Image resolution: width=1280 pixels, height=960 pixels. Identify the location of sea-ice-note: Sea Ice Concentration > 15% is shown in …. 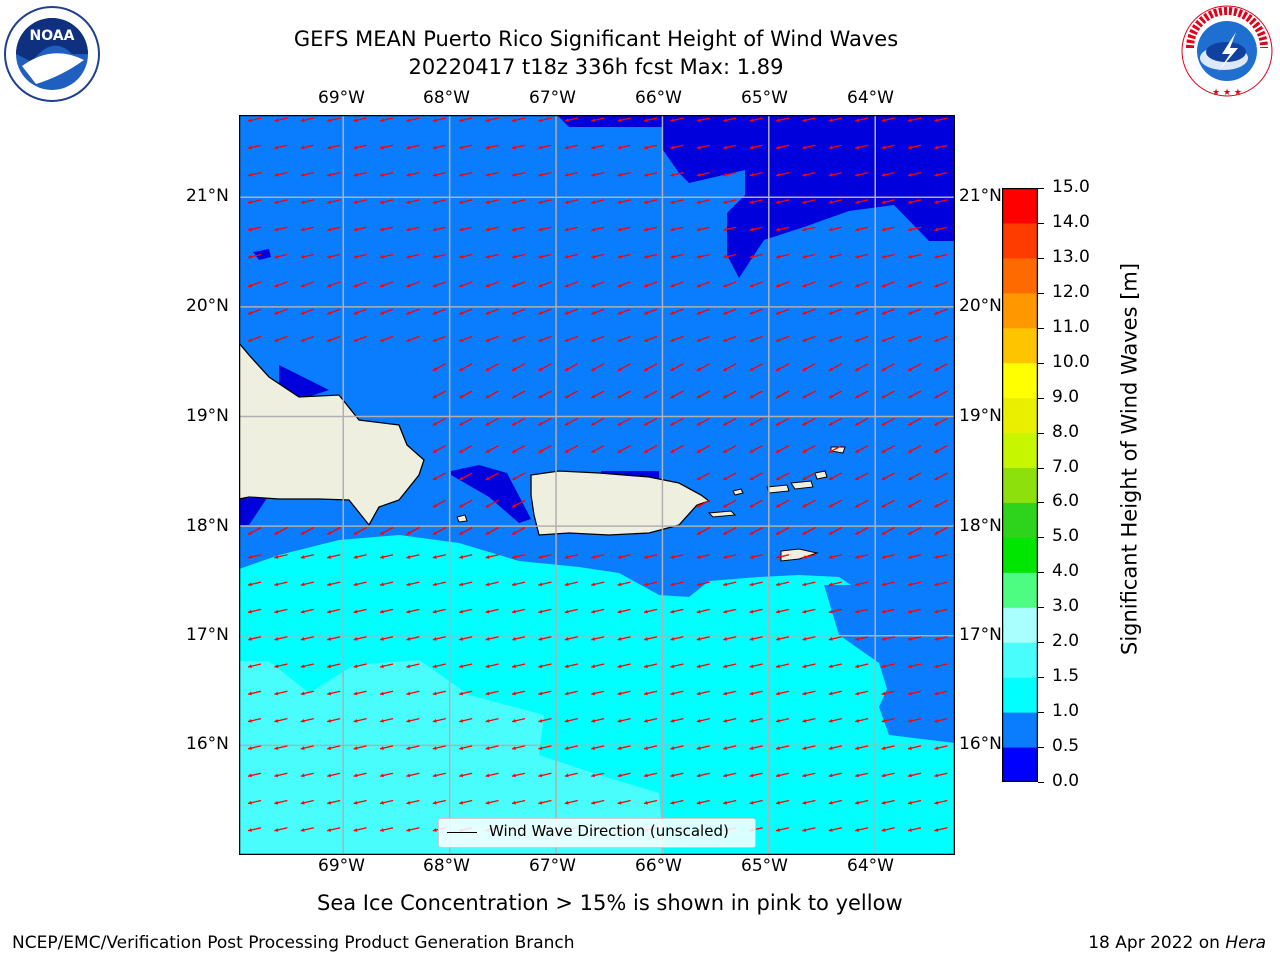
(610, 903).